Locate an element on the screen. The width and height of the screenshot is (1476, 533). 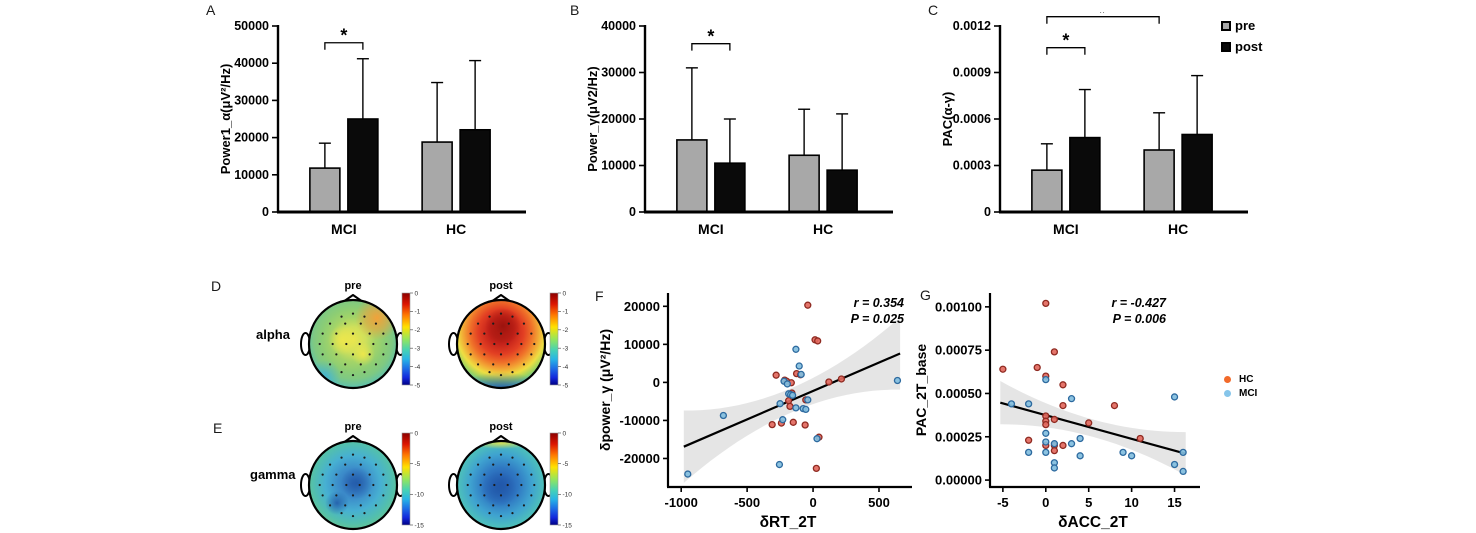
panel-a-label: A is located at coordinates (211, 10).